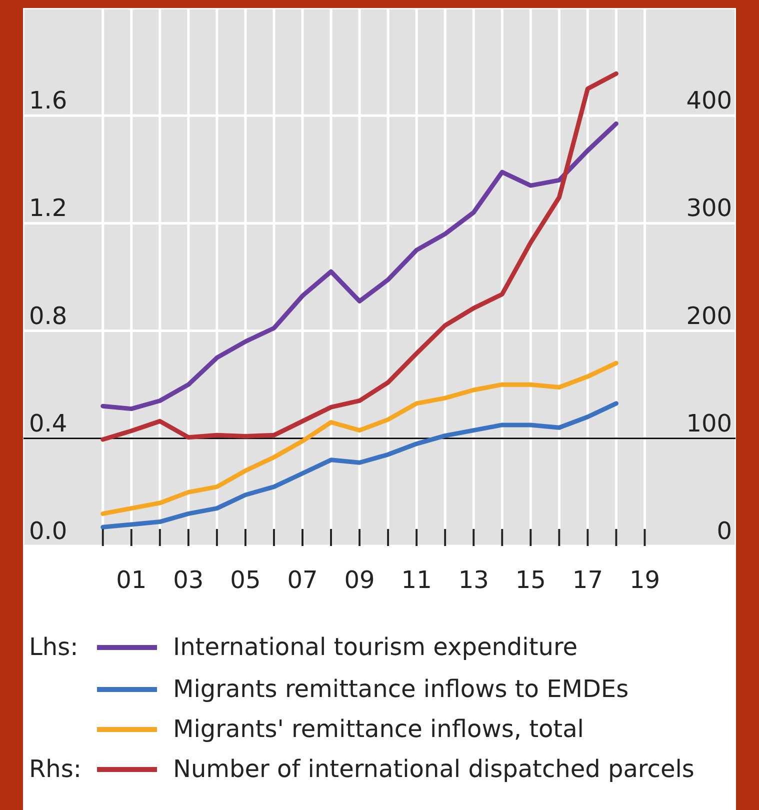 Image resolution: width=759 pixels, height=810 pixels. I want to click on x-tick-label: 03, so click(188, 580).